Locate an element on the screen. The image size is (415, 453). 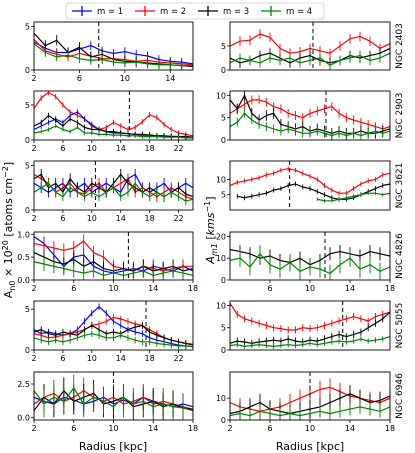
plot-area-ngc-3621-right is located at coordinates (310, 184).